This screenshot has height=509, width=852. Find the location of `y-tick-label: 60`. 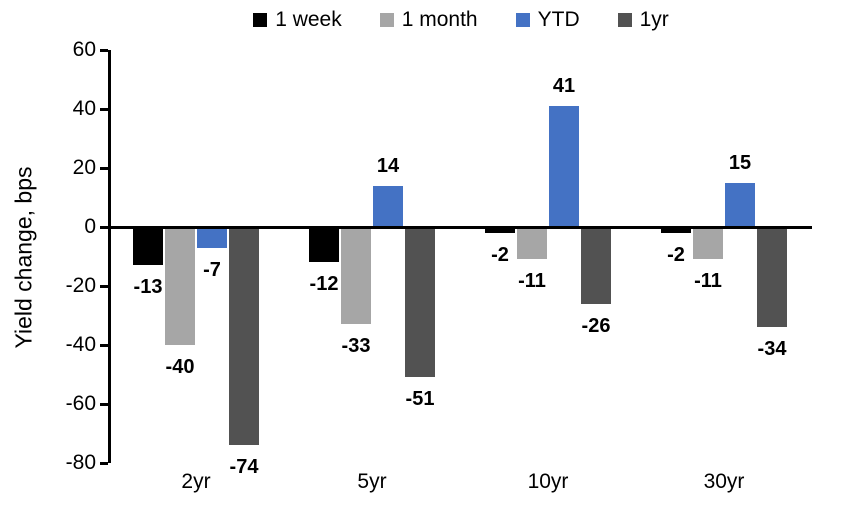

y-tick-label: 60 is located at coordinates (84, 49).